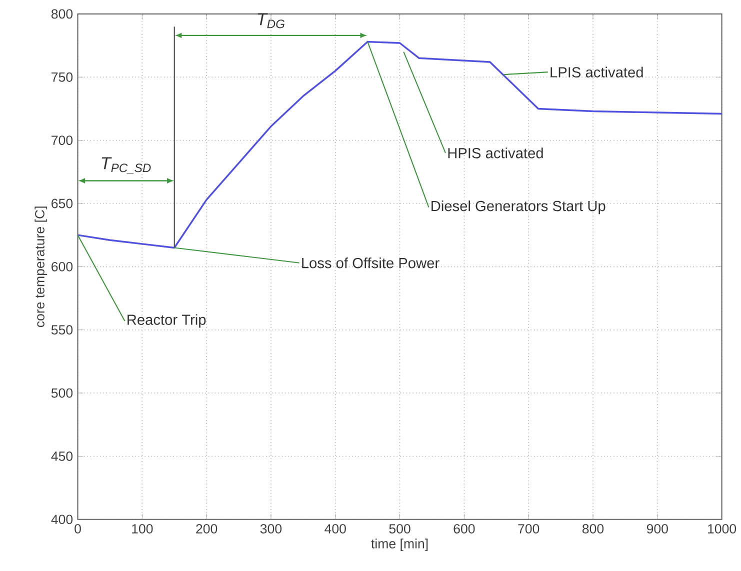 This screenshot has height=571, width=741. What do you see at coordinates (62, 267) in the screenshot?
I see `y-tick-label: 600` at bounding box center [62, 267].